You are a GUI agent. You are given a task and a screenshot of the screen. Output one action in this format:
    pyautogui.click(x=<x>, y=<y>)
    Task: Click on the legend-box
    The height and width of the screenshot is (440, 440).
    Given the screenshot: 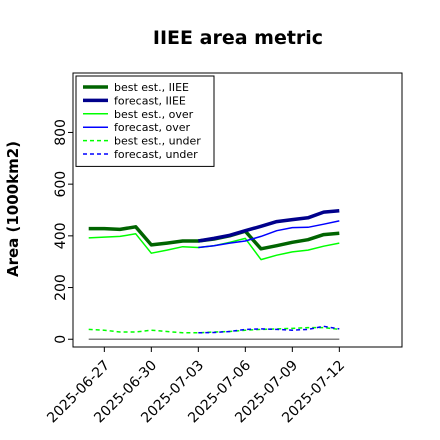 What is the action you would take?
    pyautogui.click(x=145, y=121)
    